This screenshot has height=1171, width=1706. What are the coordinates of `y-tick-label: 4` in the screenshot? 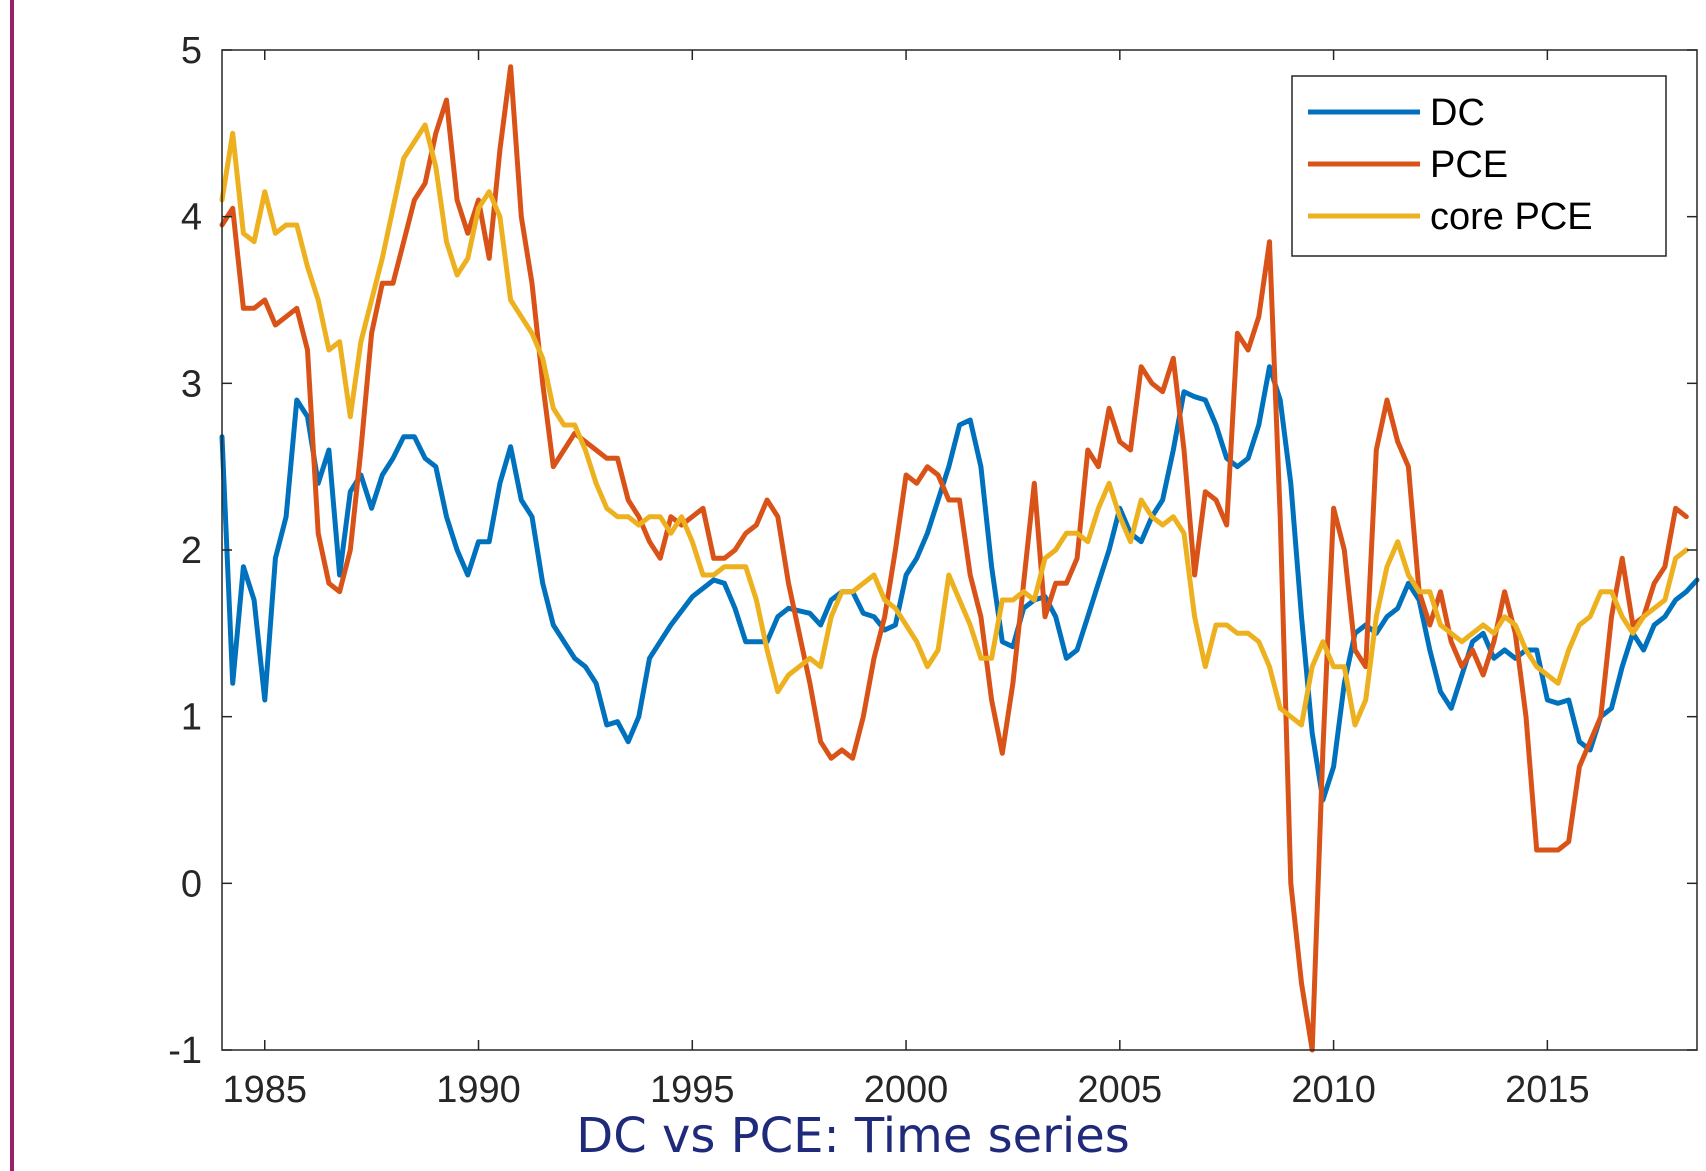 It's located at (191, 218).